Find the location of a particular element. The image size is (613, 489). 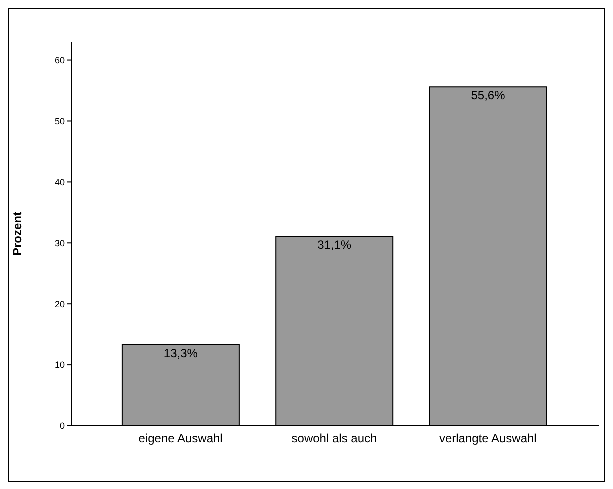

y-tick-label: 30 is located at coordinates (59, 243).